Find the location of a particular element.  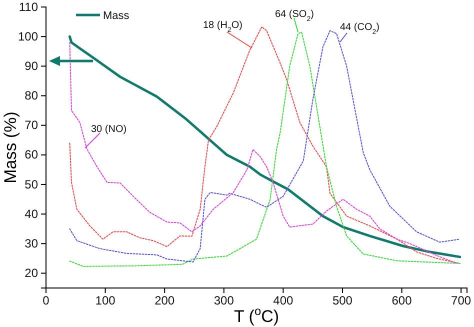

x-tick-label: 500 is located at coordinates (342, 301).